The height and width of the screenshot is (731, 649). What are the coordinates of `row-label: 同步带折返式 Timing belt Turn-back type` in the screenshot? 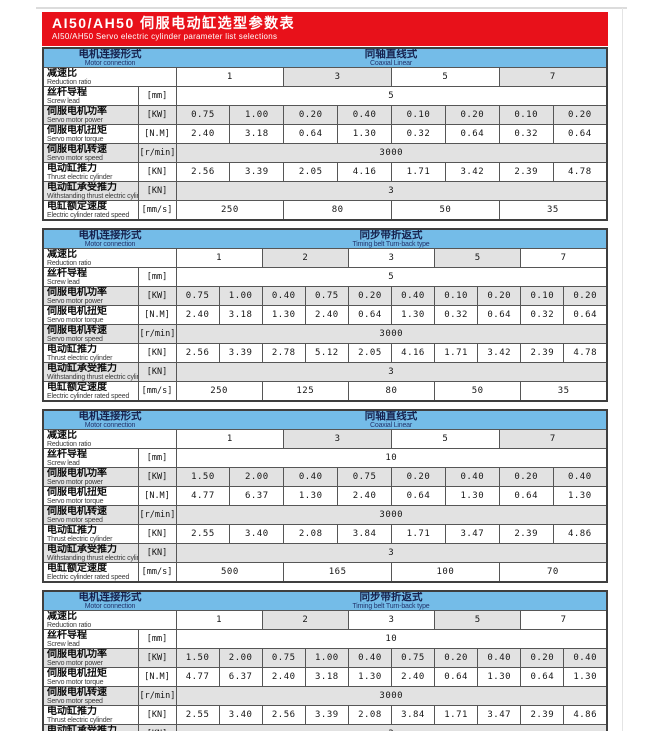 It's located at (391, 239).